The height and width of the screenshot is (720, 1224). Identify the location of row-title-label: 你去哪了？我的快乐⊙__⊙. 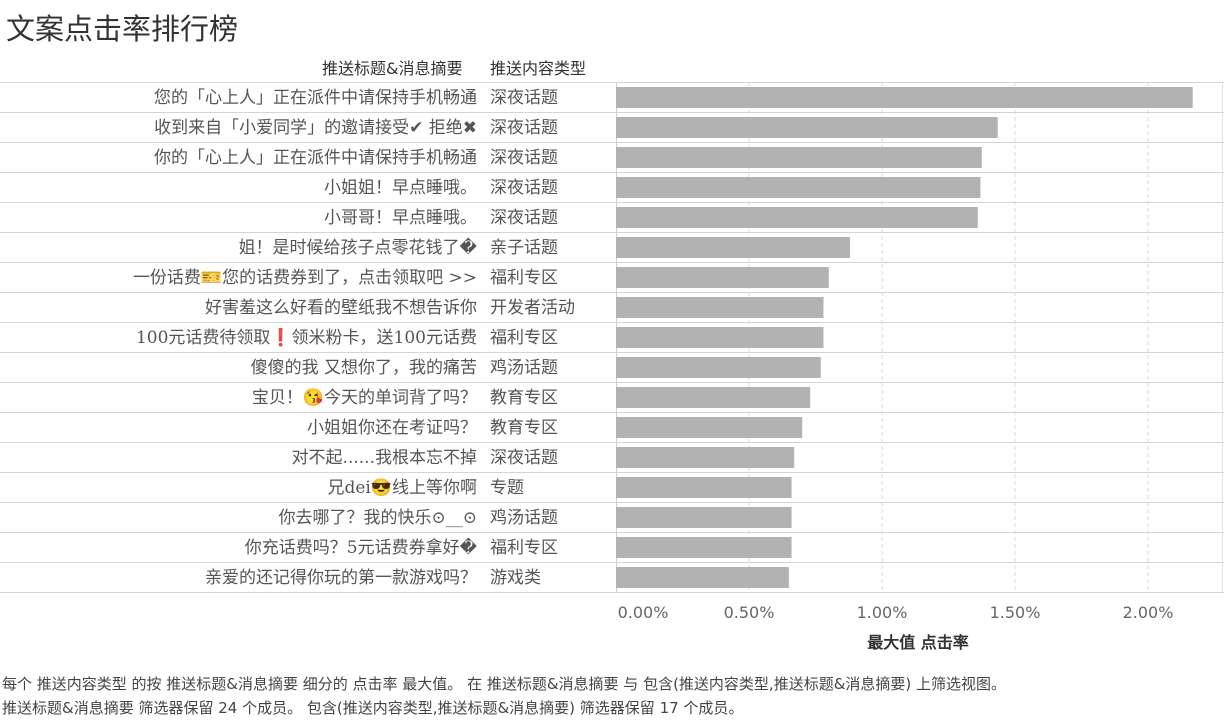
(378, 518).